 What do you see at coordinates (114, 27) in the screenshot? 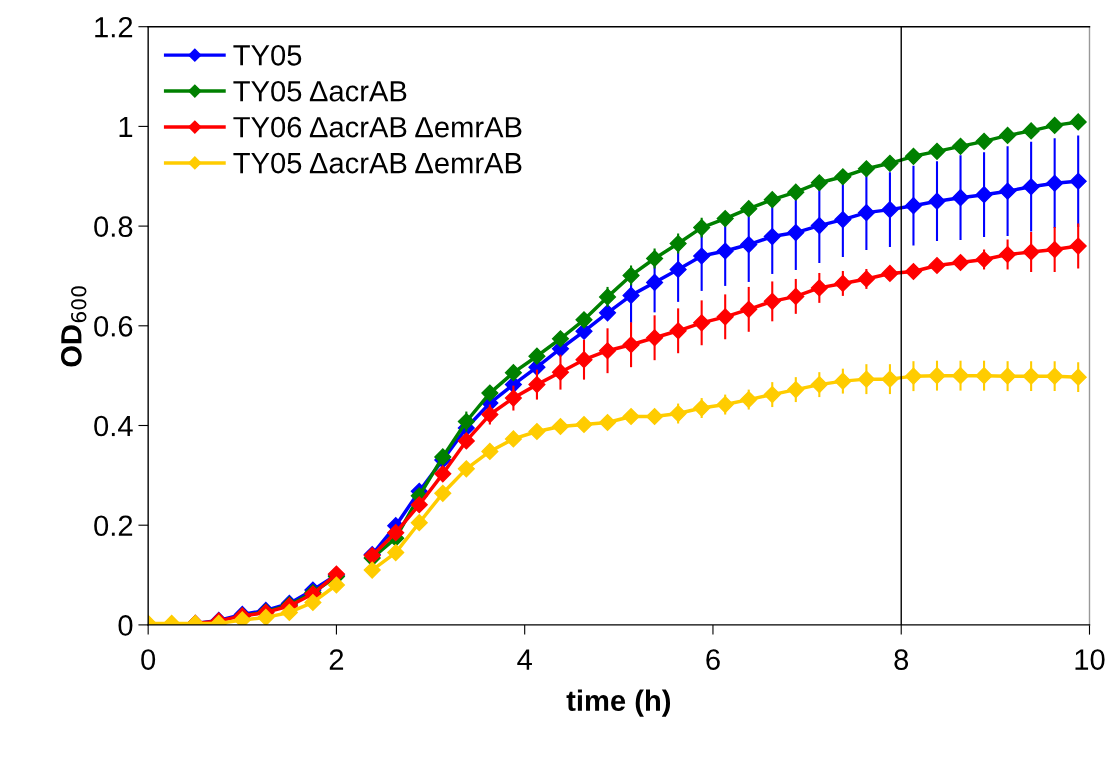
I see `y-tick-label: 1.2` at bounding box center [114, 27].